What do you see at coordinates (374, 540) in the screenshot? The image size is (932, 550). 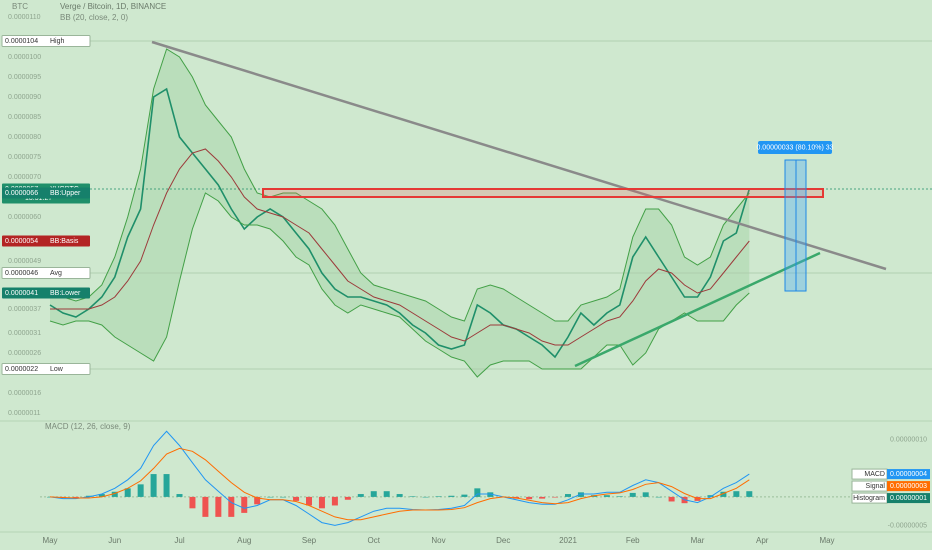 I see `x-tick-label: Oct` at bounding box center [374, 540].